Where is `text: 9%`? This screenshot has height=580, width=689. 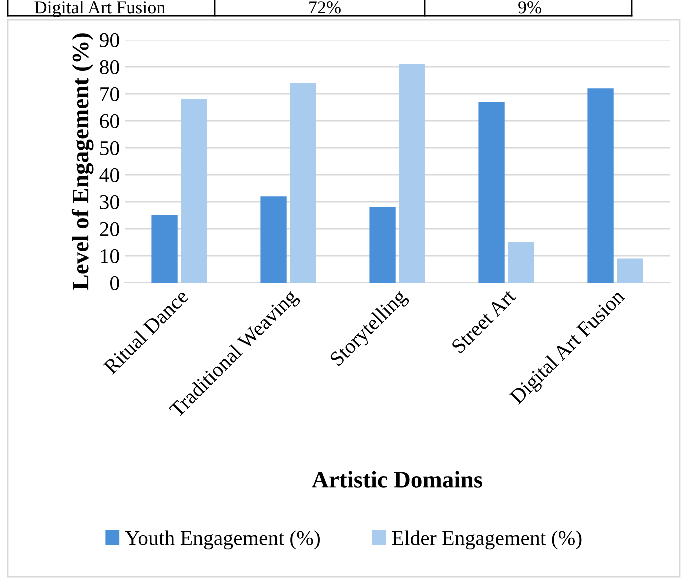 text: 9% is located at coordinates (530, 8).